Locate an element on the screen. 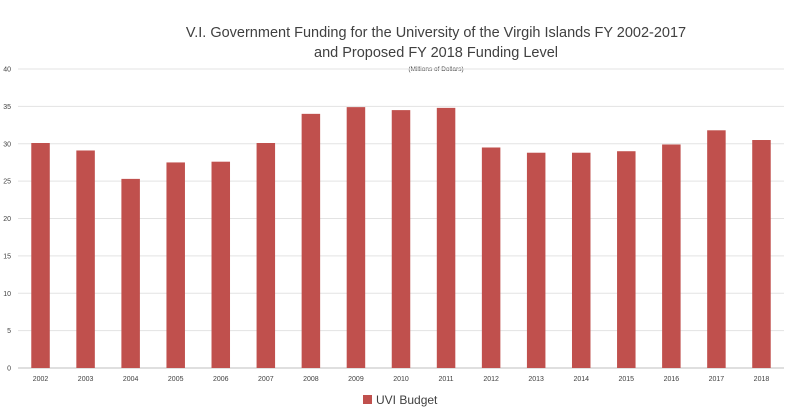 This screenshot has height=416, width=800. x-tick-label: 2011 is located at coordinates (446, 379).